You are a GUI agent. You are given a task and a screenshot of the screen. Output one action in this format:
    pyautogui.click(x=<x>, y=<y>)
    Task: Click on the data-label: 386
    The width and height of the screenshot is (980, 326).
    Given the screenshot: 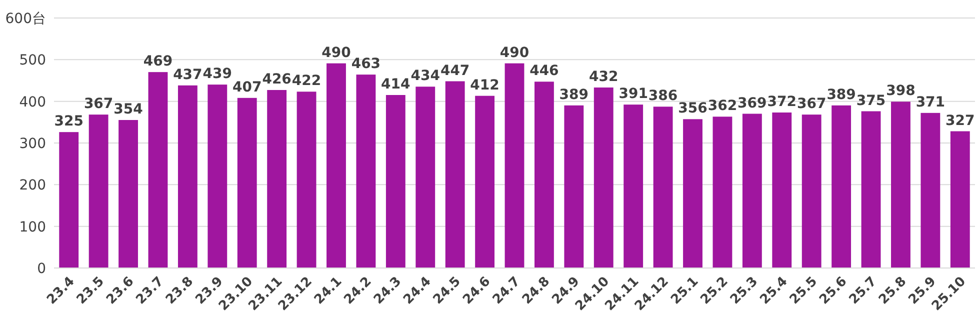 What is the action you would take?
    pyautogui.click(x=663, y=96)
    